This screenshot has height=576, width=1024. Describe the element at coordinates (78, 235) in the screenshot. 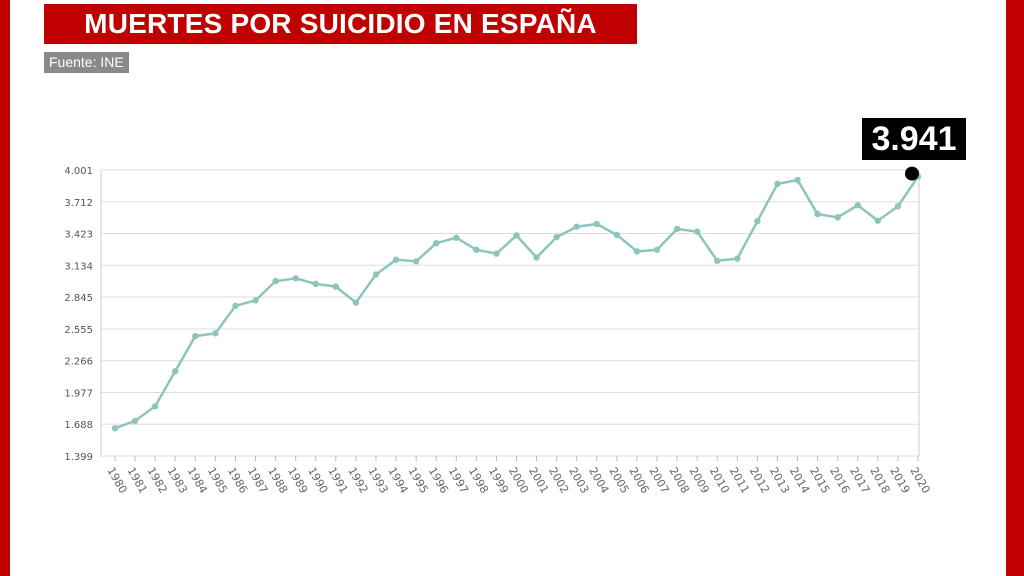

I see `y-tick-label: 3.423` at that location.